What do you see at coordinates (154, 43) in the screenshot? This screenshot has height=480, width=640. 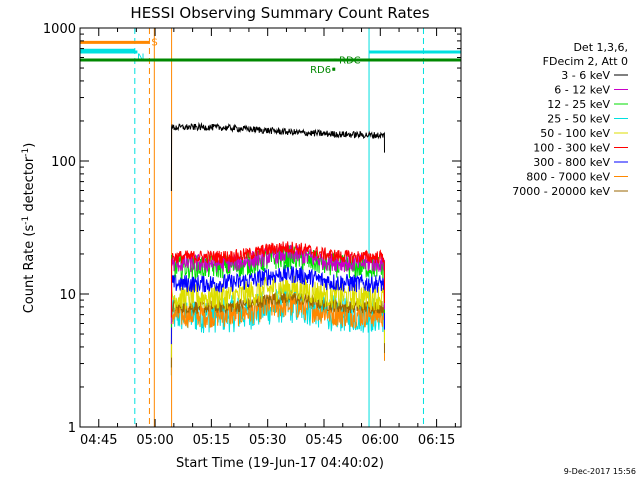 I see `flag-label: S` at bounding box center [154, 43].